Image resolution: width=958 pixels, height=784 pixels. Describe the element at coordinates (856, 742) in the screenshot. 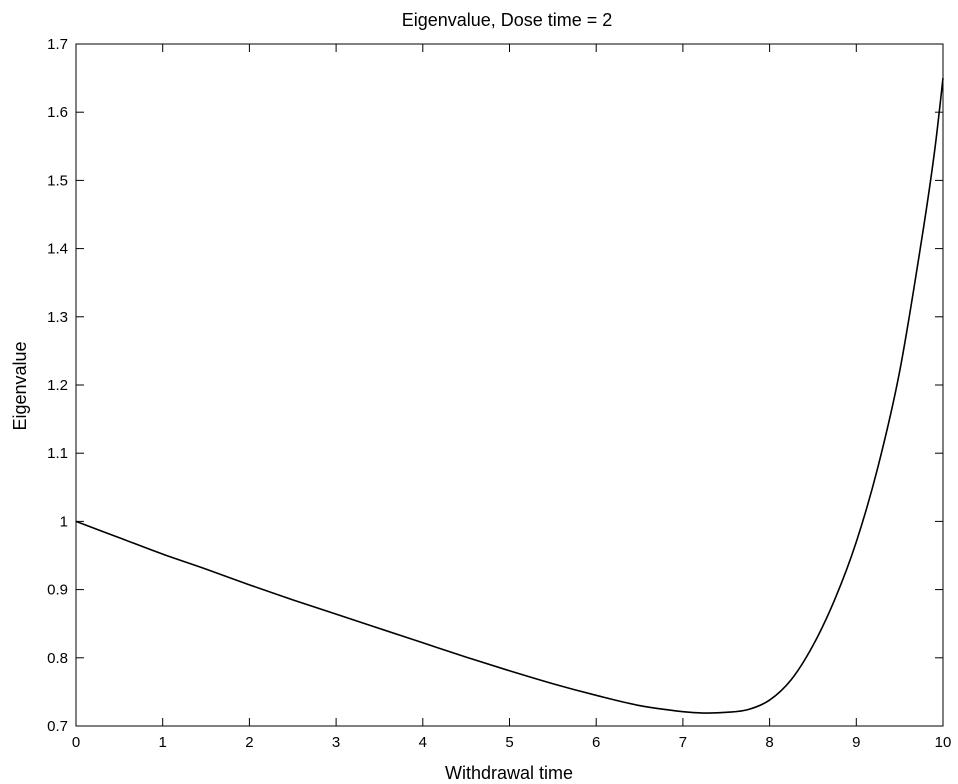

I see `x-tick-label: 9` at that location.